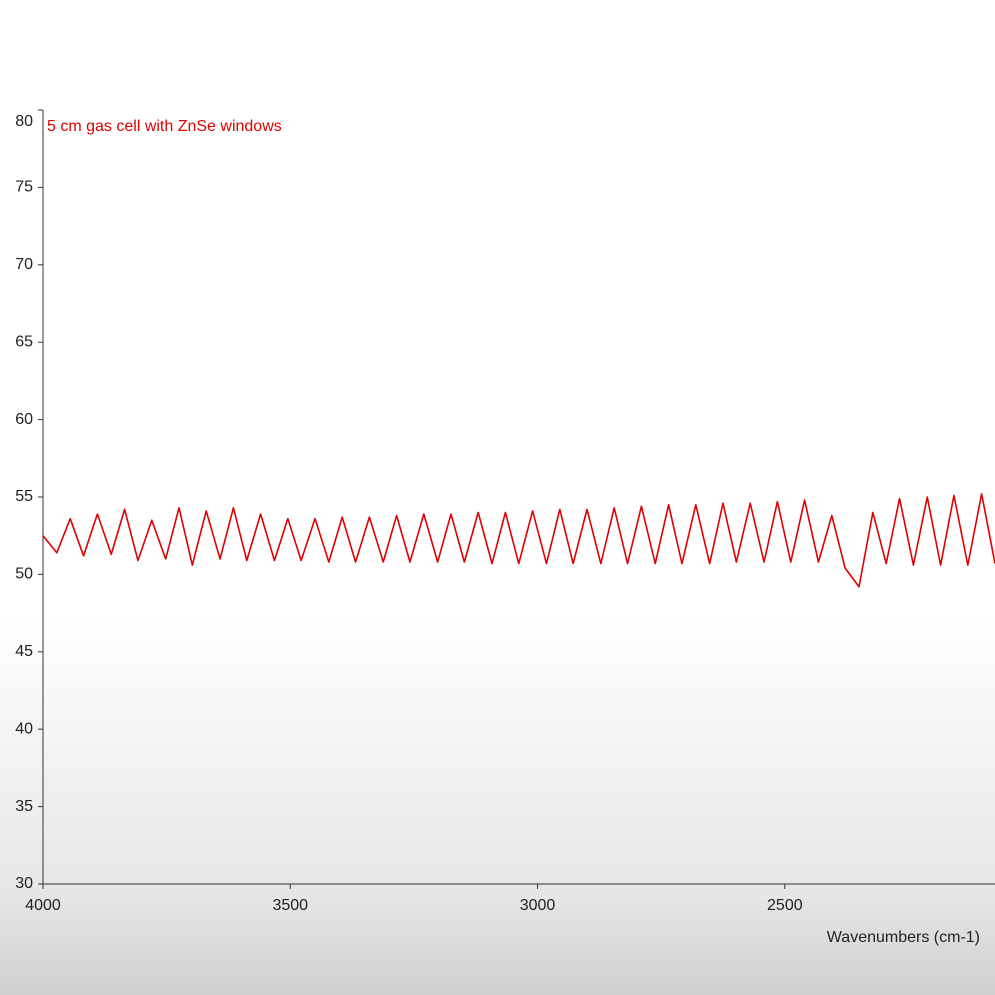 The height and width of the screenshot is (995, 995). What do you see at coordinates (24, 187) in the screenshot?
I see `y-tick-label: 75` at bounding box center [24, 187].